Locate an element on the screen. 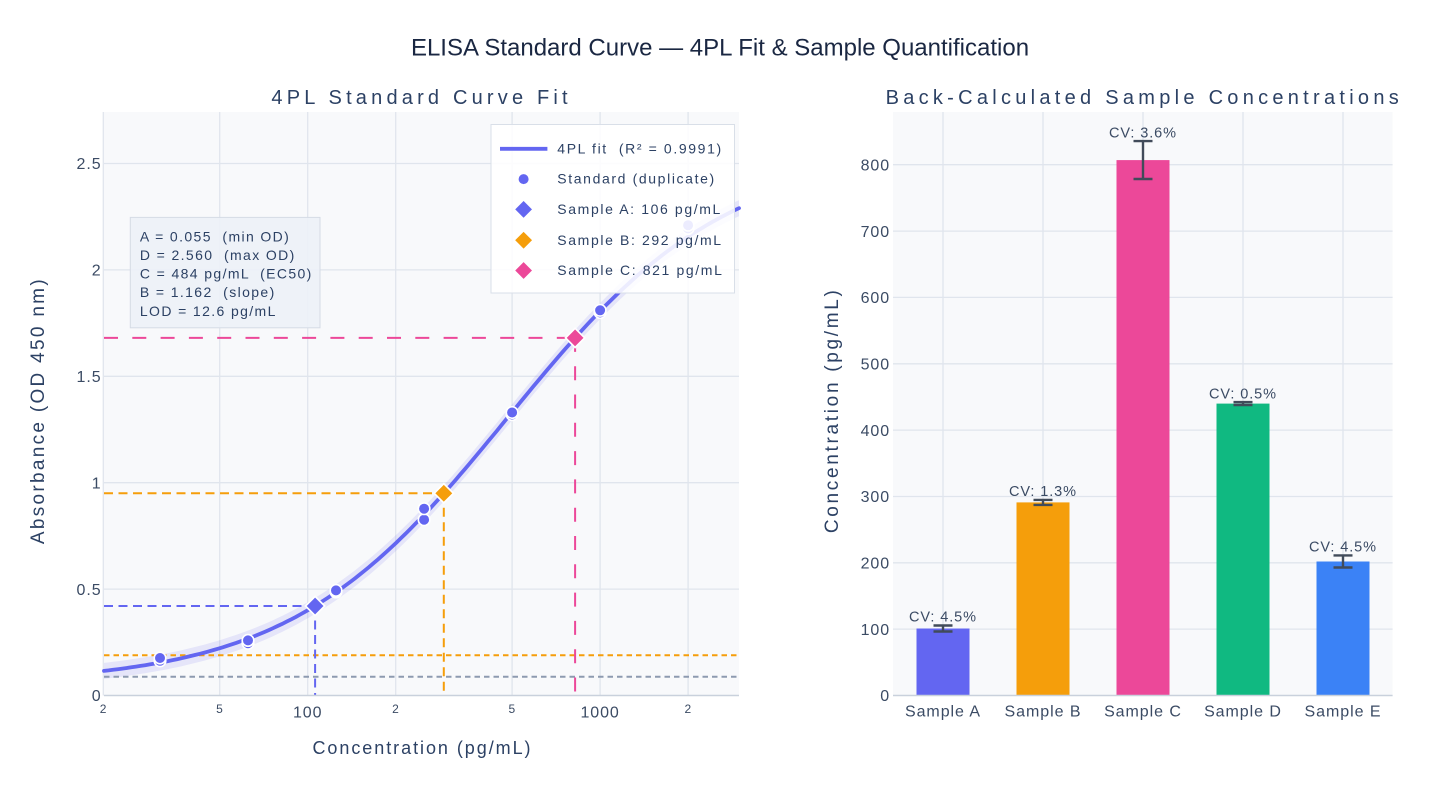 This screenshot has width=1440, height=789. svg-text: D = 2.560 (max OD) is located at coordinates (218, 255).